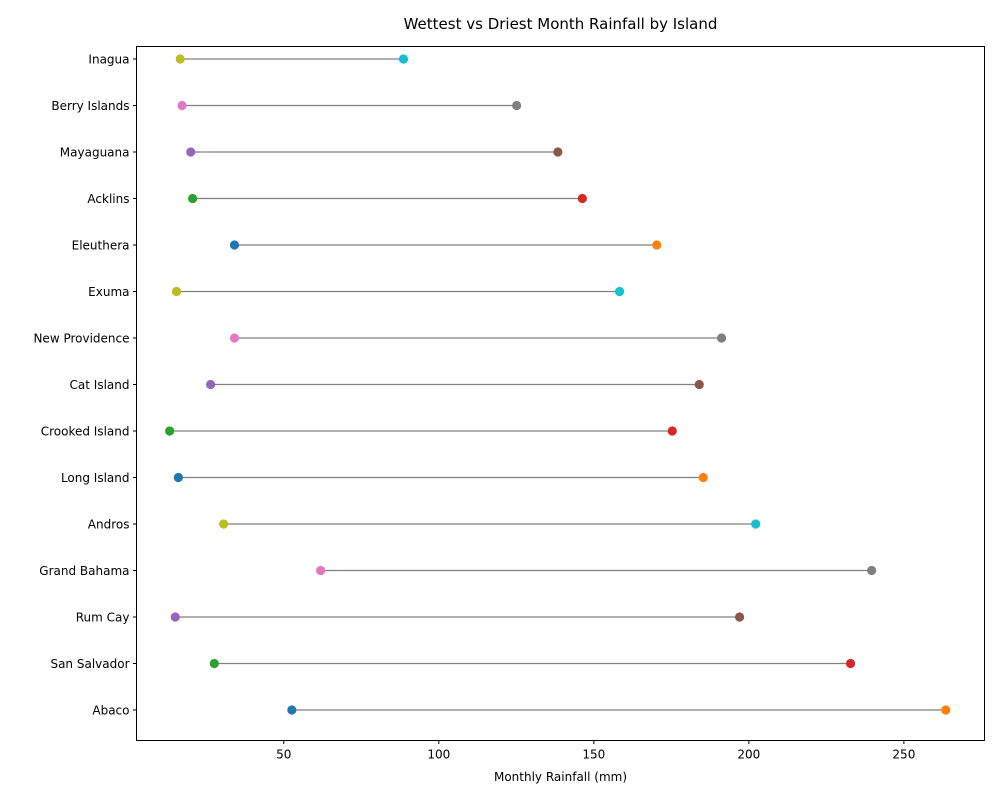 This screenshot has height=800, width=1000. Describe the element at coordinates (748, 755) in the screenshot. I see `x-tick-label-200: 200` at that location.